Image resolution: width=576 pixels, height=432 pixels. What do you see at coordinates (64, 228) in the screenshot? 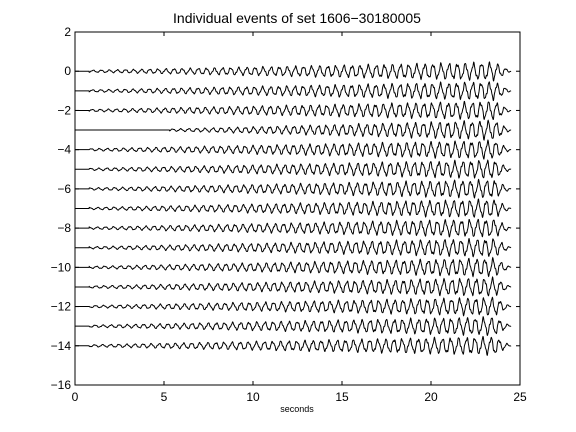
I see `y-tick-label: −8` at bounding box center [64, 228].